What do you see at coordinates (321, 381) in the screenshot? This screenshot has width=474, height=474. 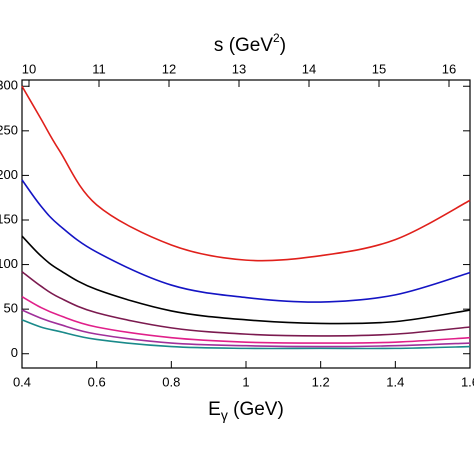 I see `x-tick-label: 1.2` at bounding box center [321, 381].